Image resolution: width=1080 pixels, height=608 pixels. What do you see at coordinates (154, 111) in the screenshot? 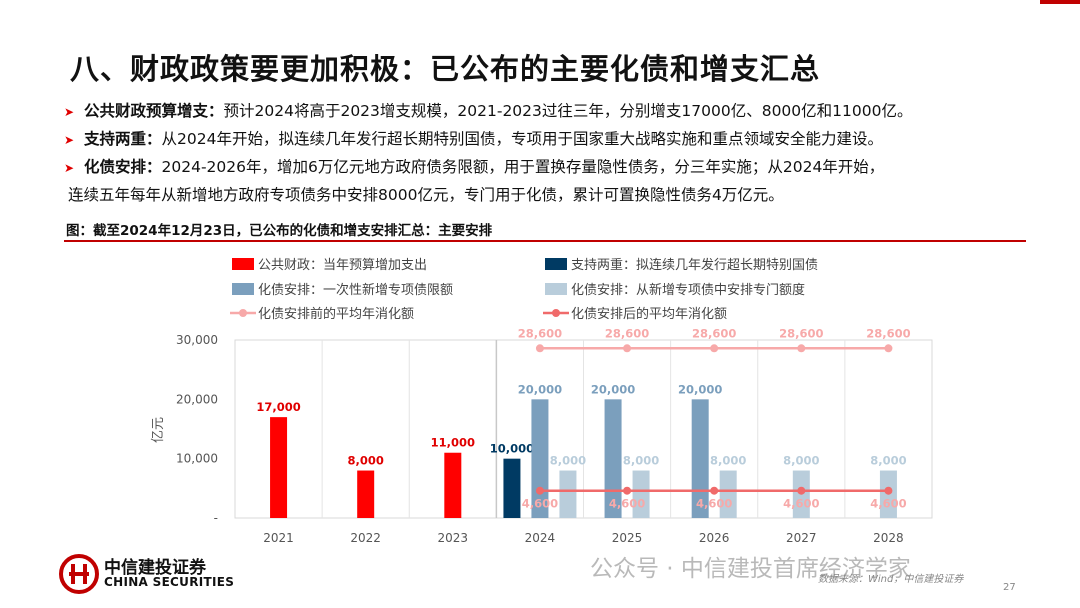
I see `bullet-label: 公共财政预算增支：` at bounding box center [154, 111].